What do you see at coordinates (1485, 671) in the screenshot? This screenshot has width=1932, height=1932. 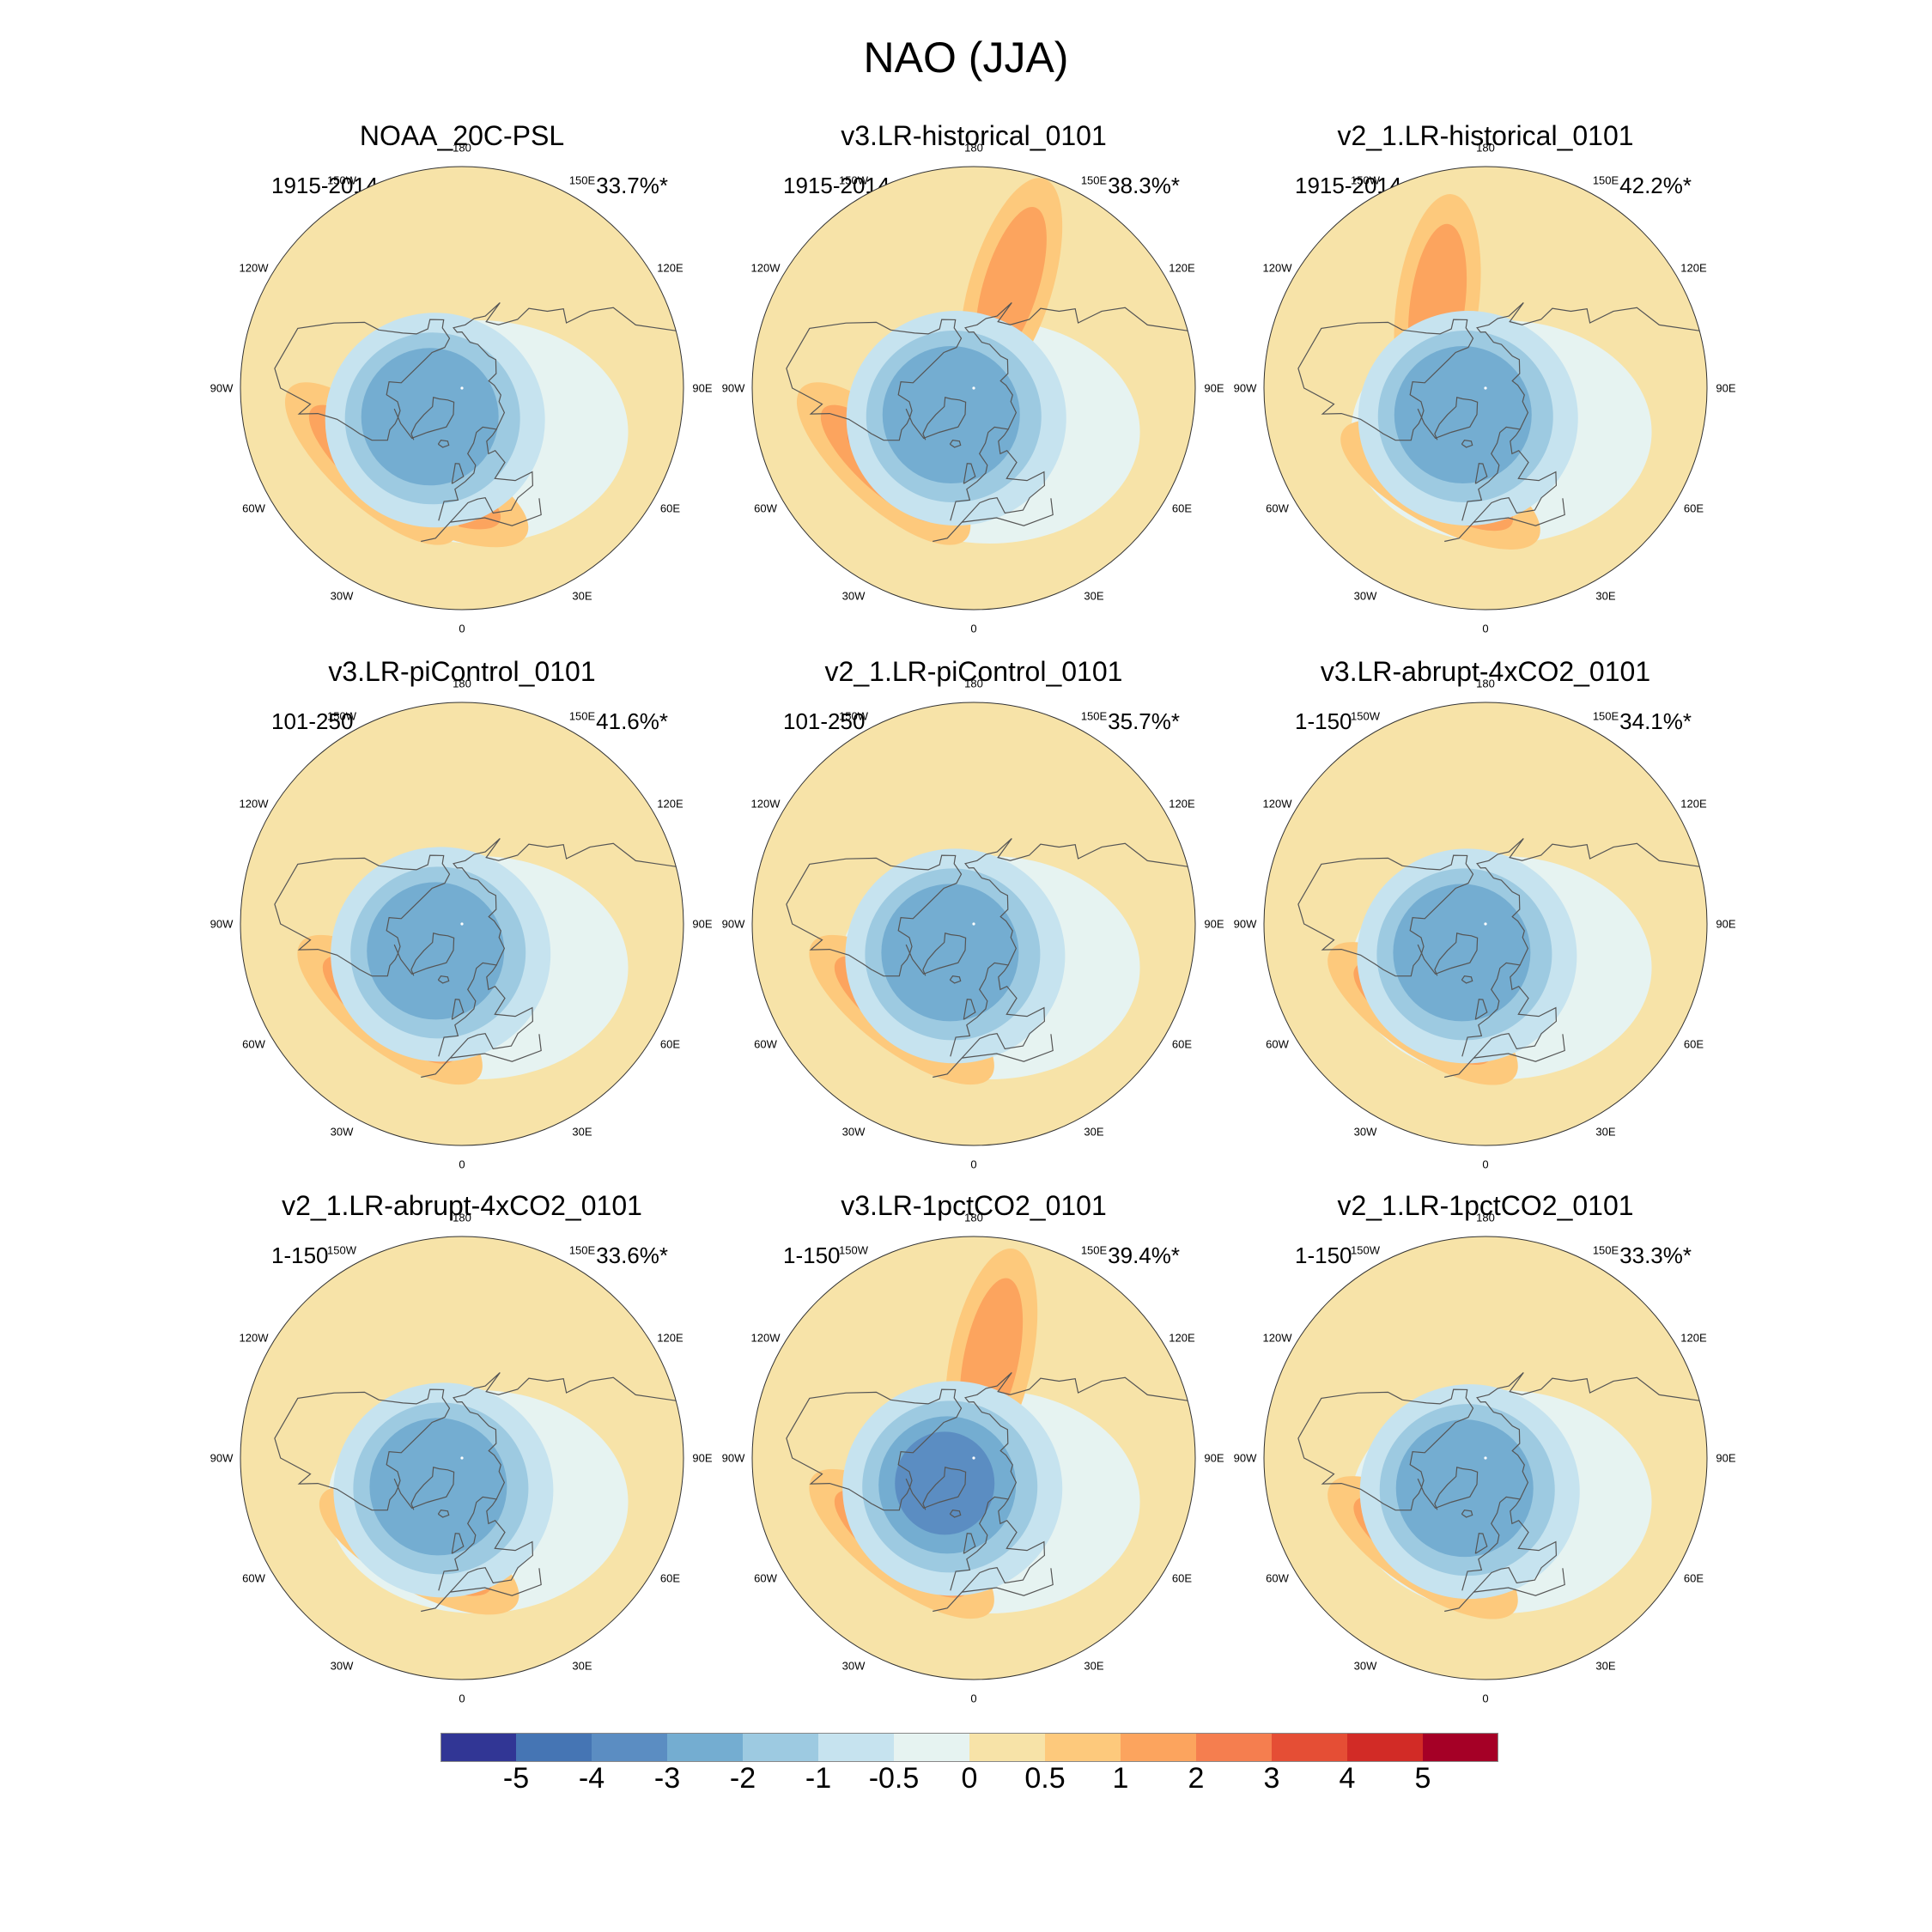 I see `panel-title: v3.LR-abrupt-4xCO2_0101` at bounding box center [1485, 671].